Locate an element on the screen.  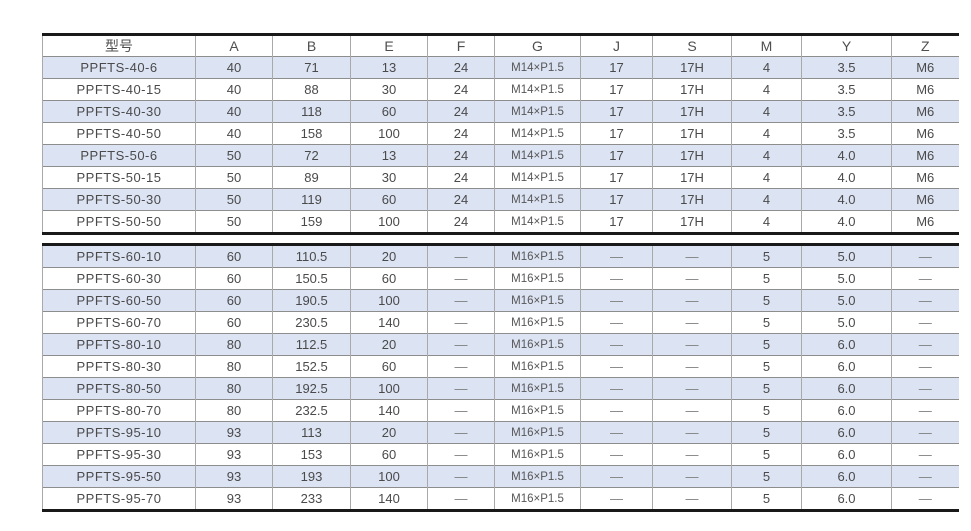
model-cell: PPFTS-50-50 is located at coordinates (119, 222).